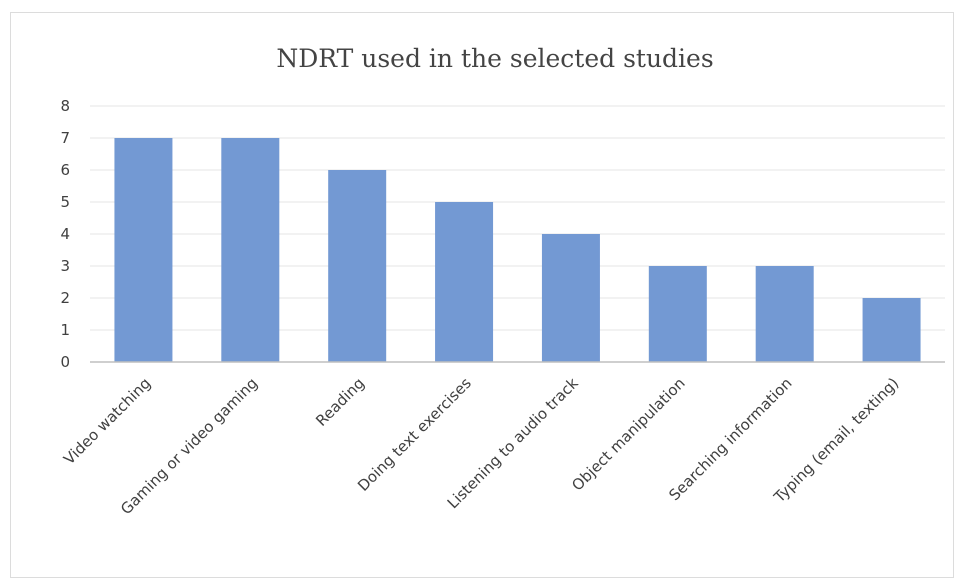  I want to click on y-axis-ticks: 0 1 2 3 4 5 6 7 8, so click(65, 234).